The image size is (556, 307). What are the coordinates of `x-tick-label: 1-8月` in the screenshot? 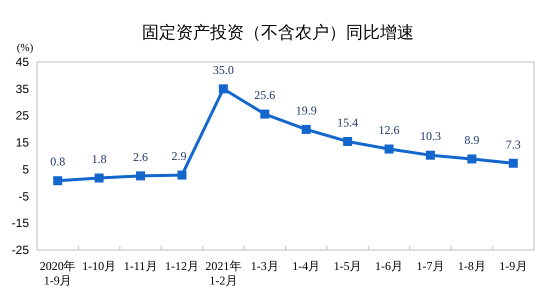 It's located at (472, 266).